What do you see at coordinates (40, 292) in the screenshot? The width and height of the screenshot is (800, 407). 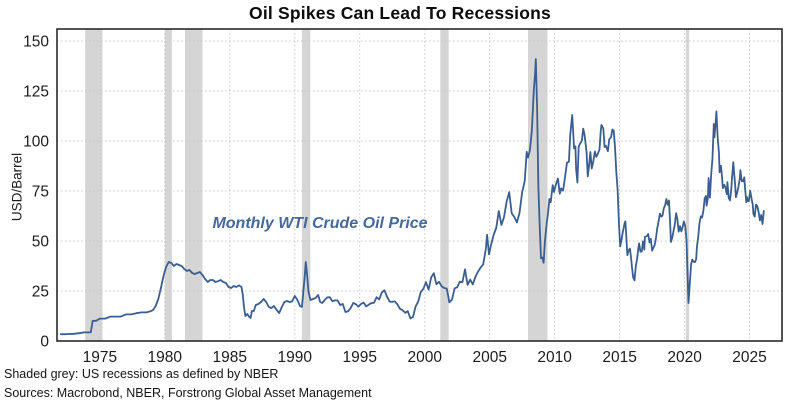 I see `y-tick-label: 25` at bounding box center [40, 292].